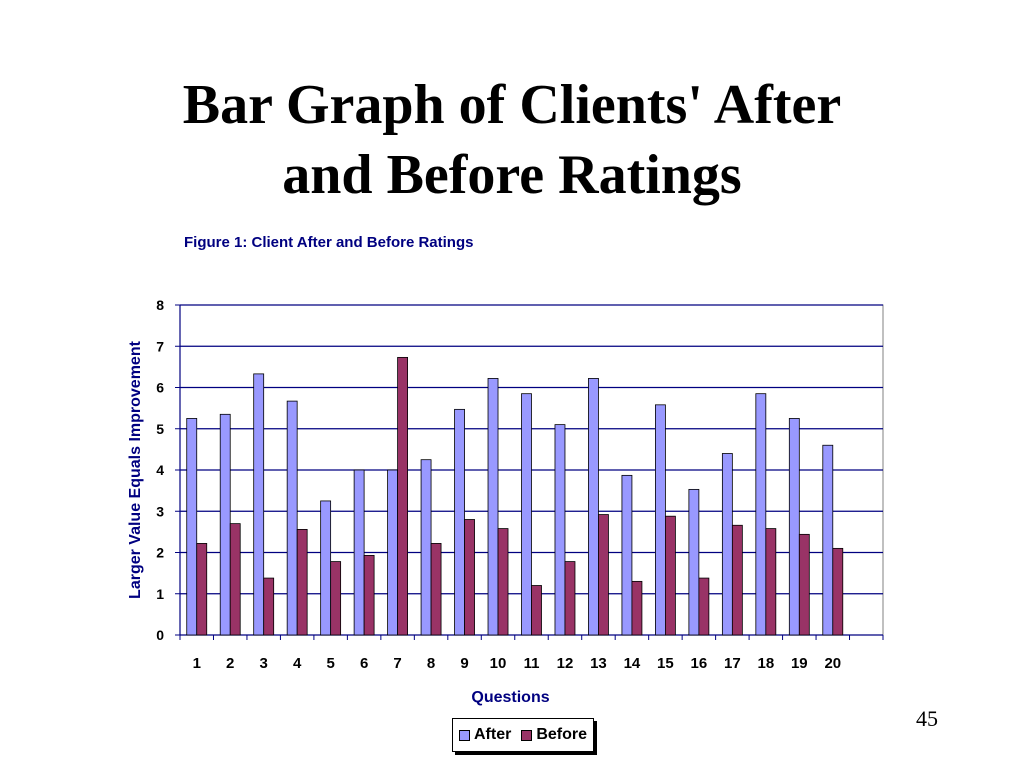 The width and height of the screenshot is (1024, 768). What do you see at coordinates (799, 663) in the screenshot?
I see `x-tick-label: 19` at bounding box center [799, 663].